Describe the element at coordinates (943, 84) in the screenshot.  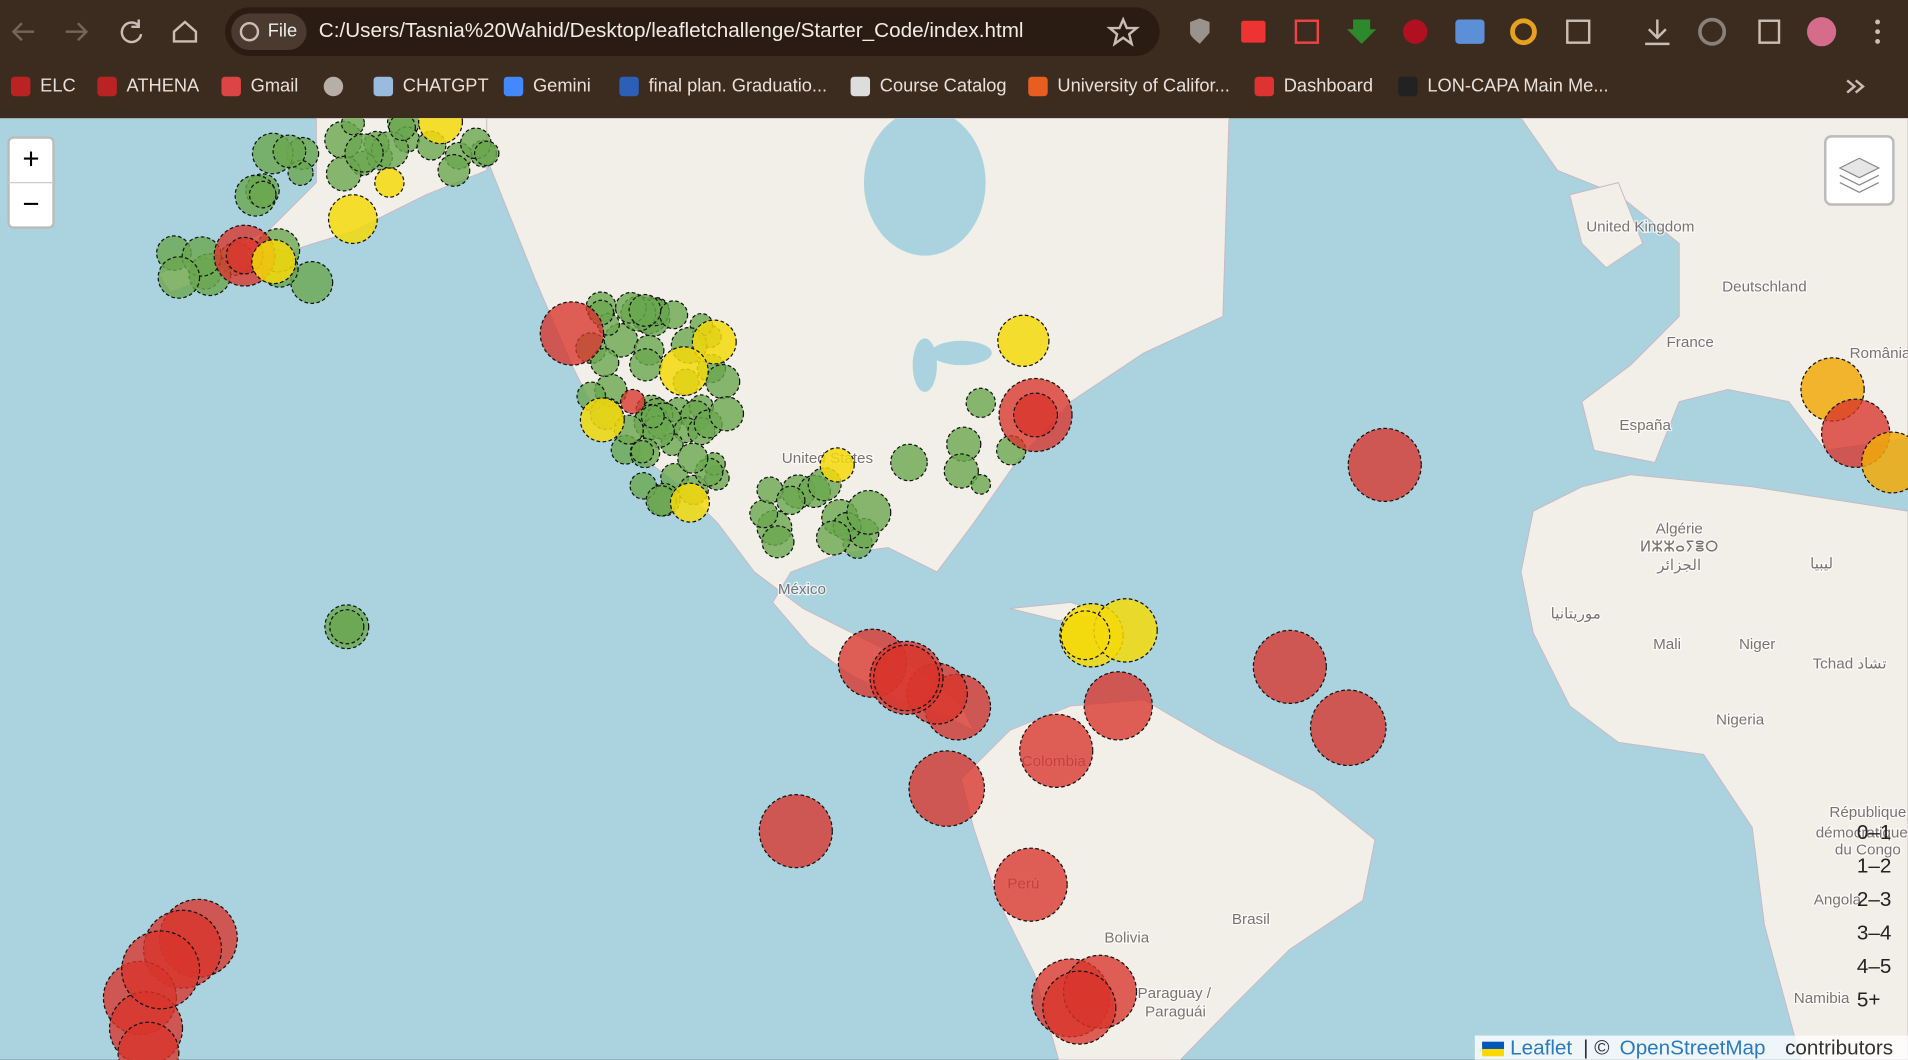
I see `bookmark: Course Catalog` at that location.